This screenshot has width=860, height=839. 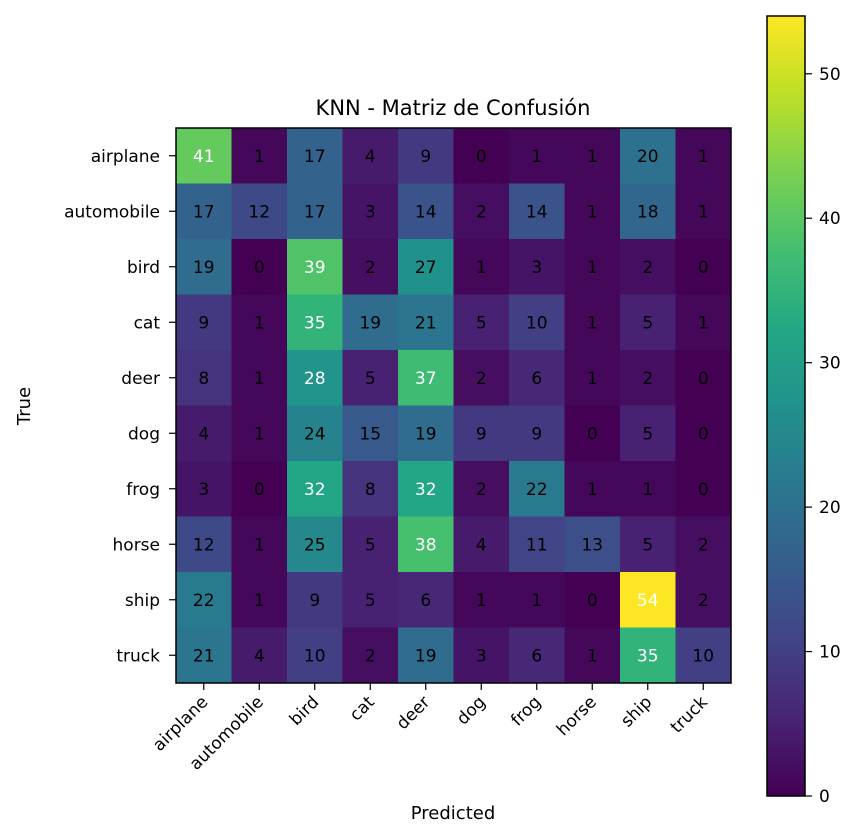 What do you see at coordinates (204, 268) in the screenshot?
I see `cell-value-label: 19` at bounding box center [204, 268].